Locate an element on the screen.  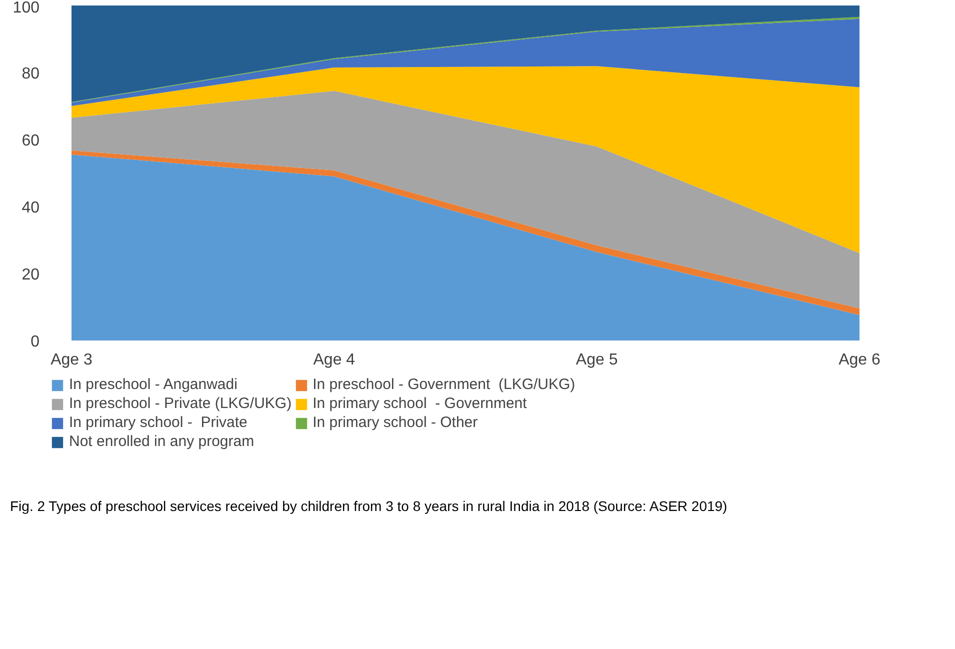
y-tick-label: 0 is located at coordinates (35, 342).